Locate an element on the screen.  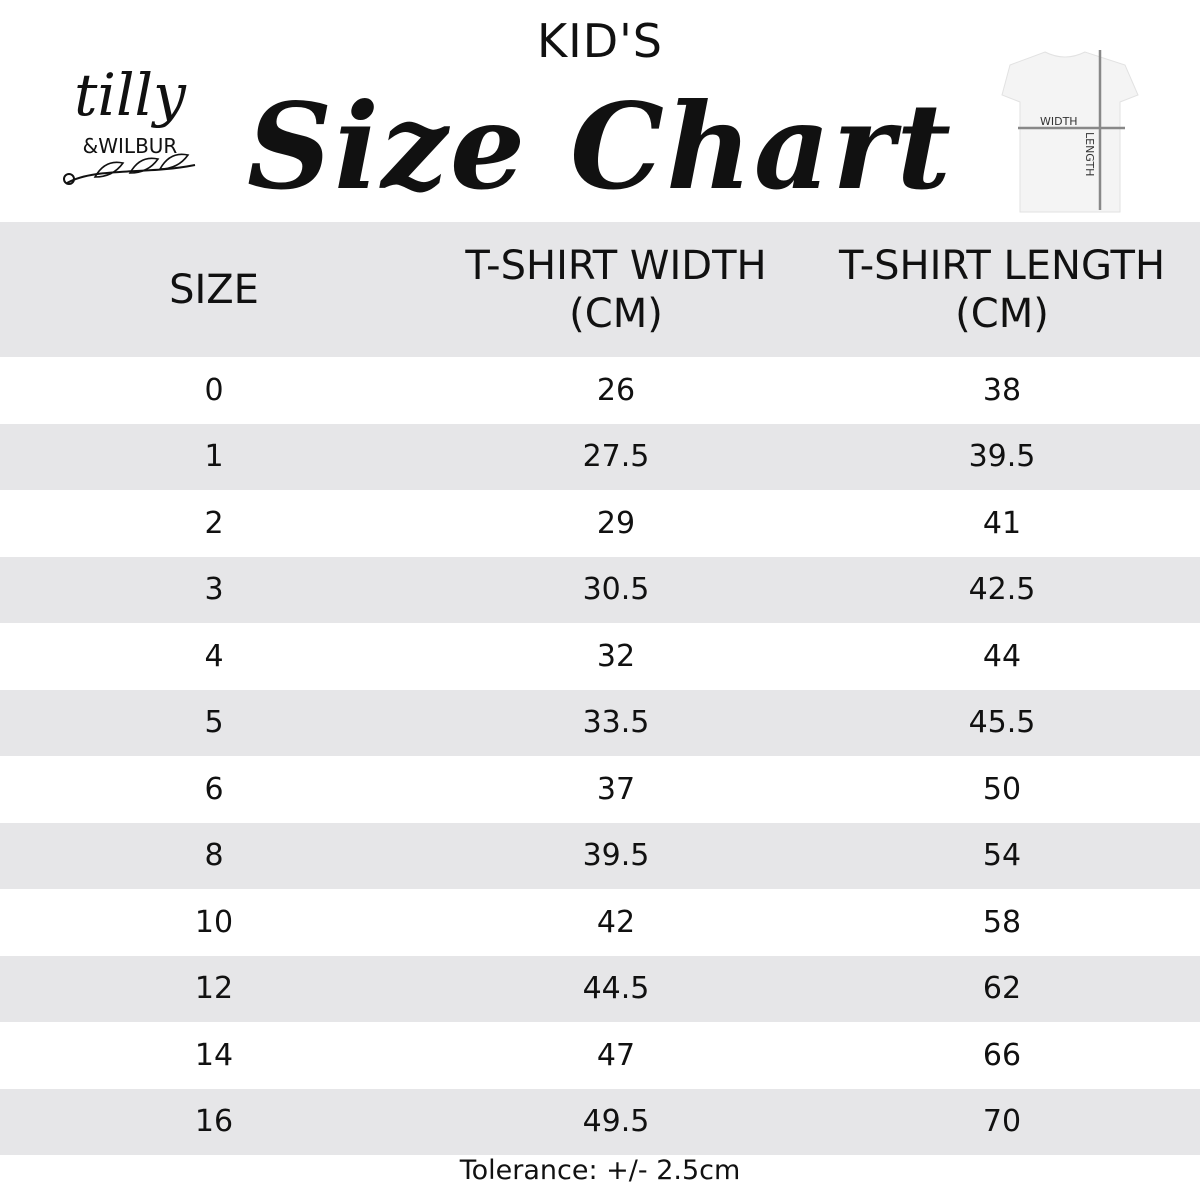
table-row: 5 33.5 45.5 is located at coordinates (600, 722).